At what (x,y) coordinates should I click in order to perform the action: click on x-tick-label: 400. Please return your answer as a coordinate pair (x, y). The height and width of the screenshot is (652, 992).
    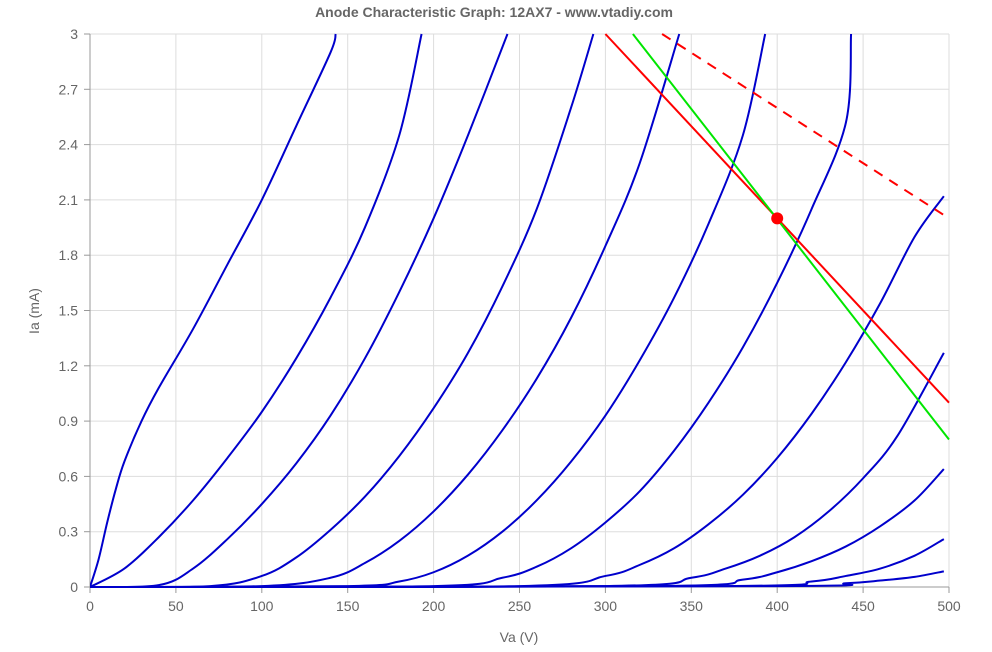
    Looking at the image, I should click on (778, 606).